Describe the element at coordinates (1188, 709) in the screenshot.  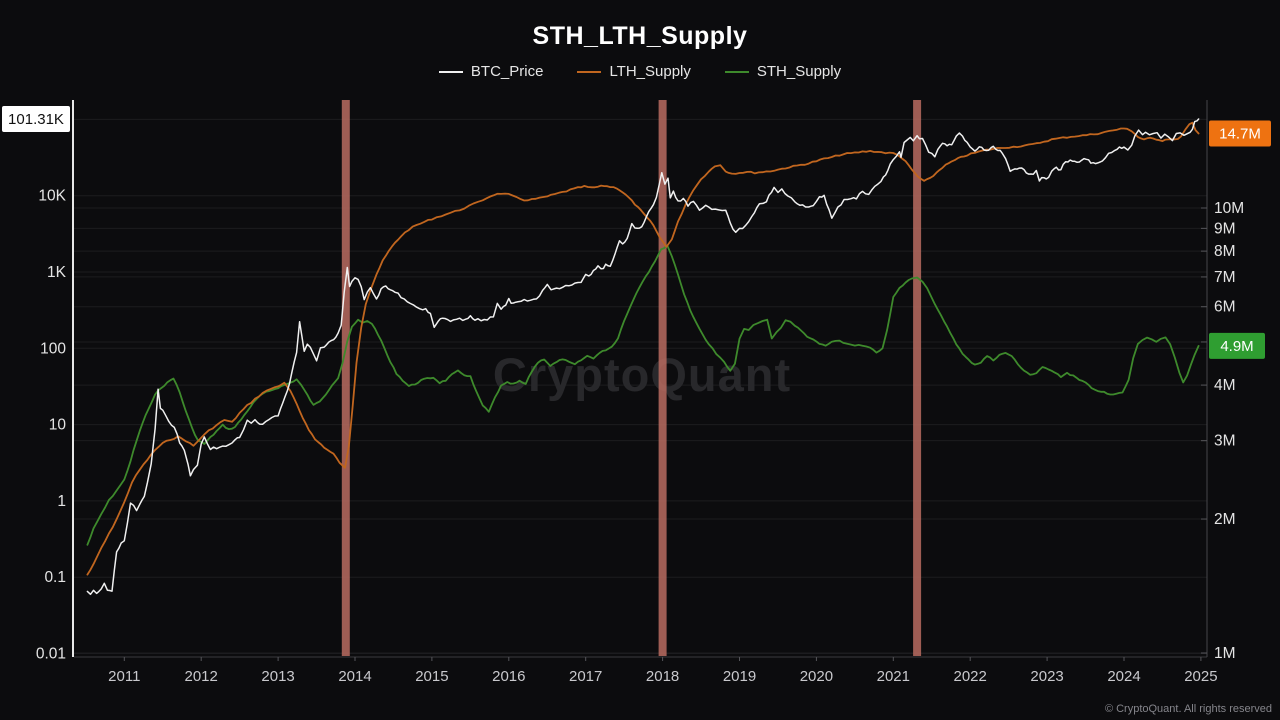
I see `copyright-text: © CryptoQuant. All rights reserved` at that location.